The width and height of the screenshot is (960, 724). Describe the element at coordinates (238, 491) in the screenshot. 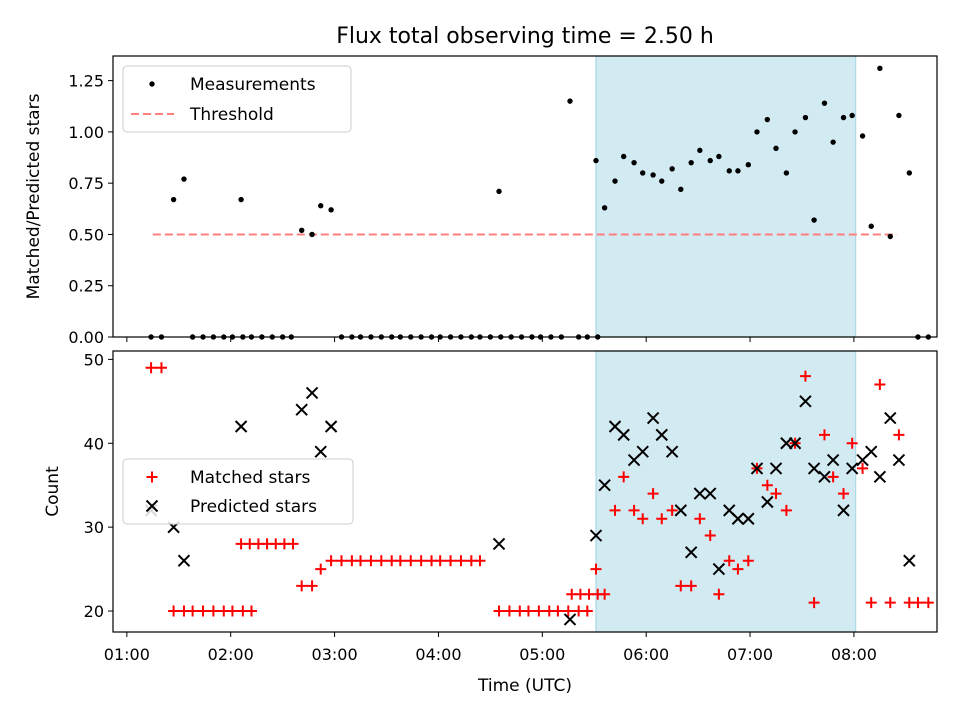

I see `bottom-legend: Matched stars Predicted stars` at that location.